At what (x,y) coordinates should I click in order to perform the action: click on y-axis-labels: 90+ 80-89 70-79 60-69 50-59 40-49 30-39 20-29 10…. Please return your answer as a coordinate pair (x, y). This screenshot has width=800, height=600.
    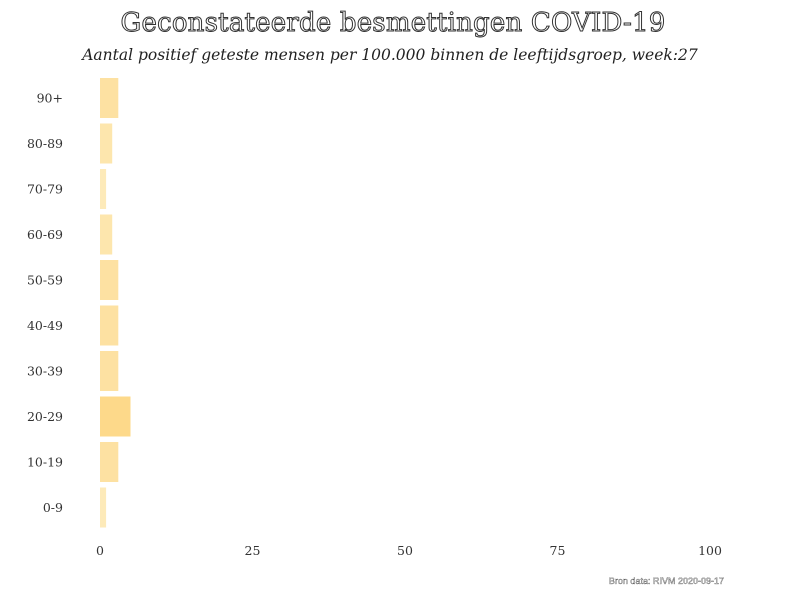
    Looking at the image, I should click on (45, 303).